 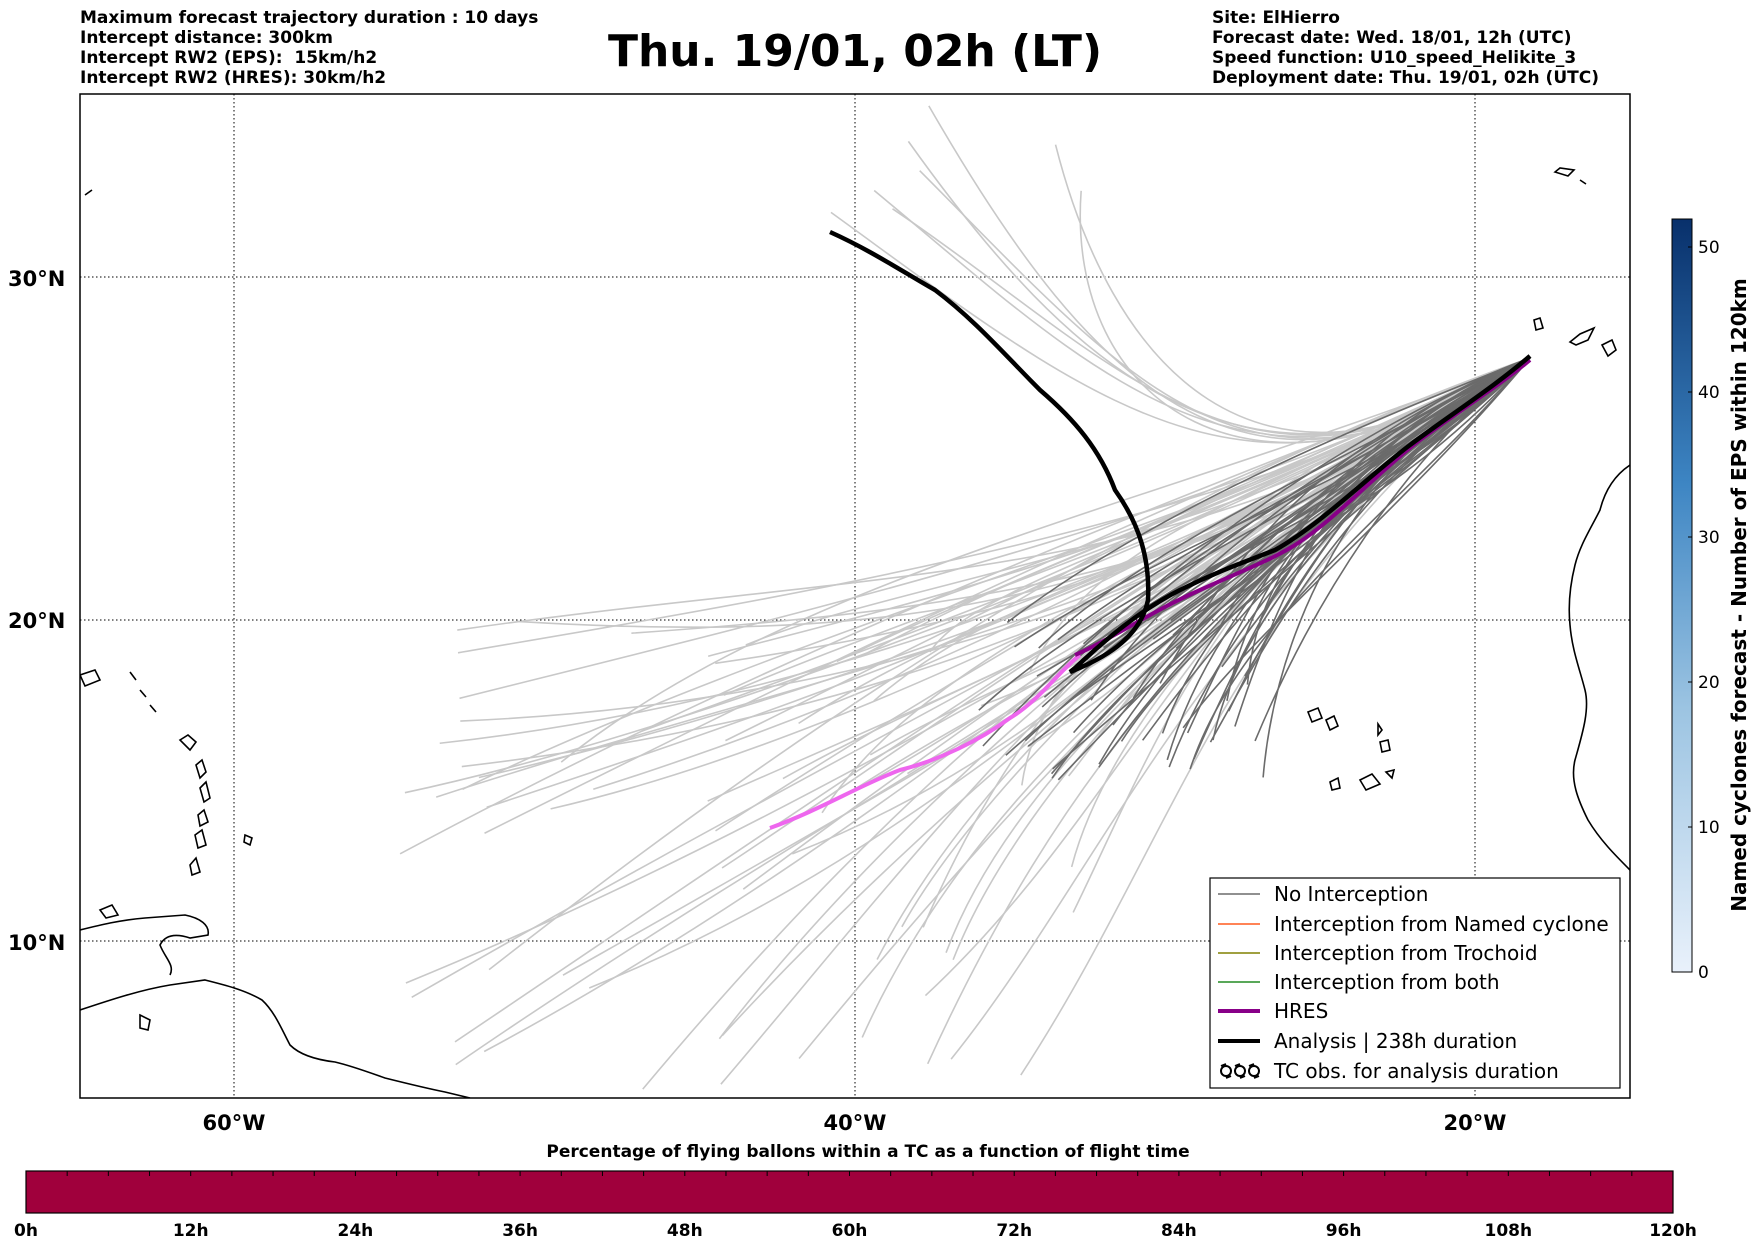 I want to click on legend-label-tc-obs: TC obs. for analysis duration, so click(x=1416, y=1071).